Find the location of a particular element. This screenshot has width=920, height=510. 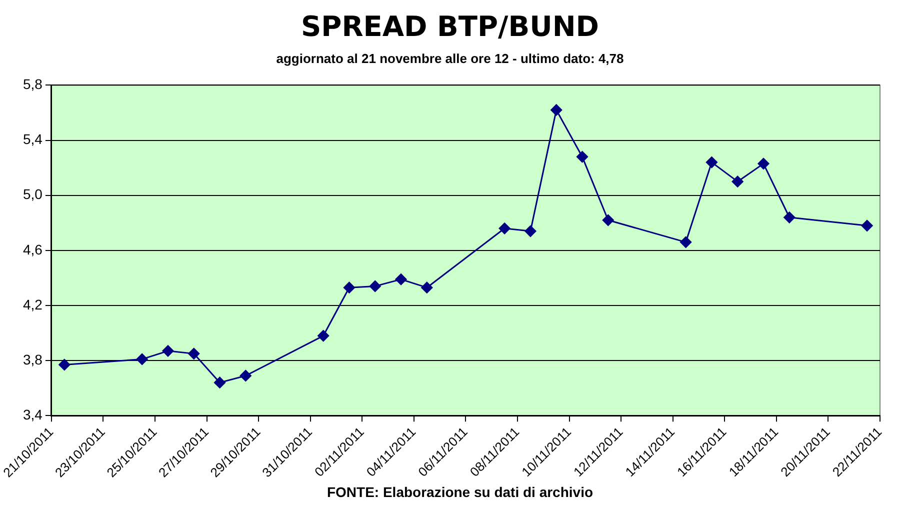

y-tick-label: 3,4 is located at coordinates (32, 414).